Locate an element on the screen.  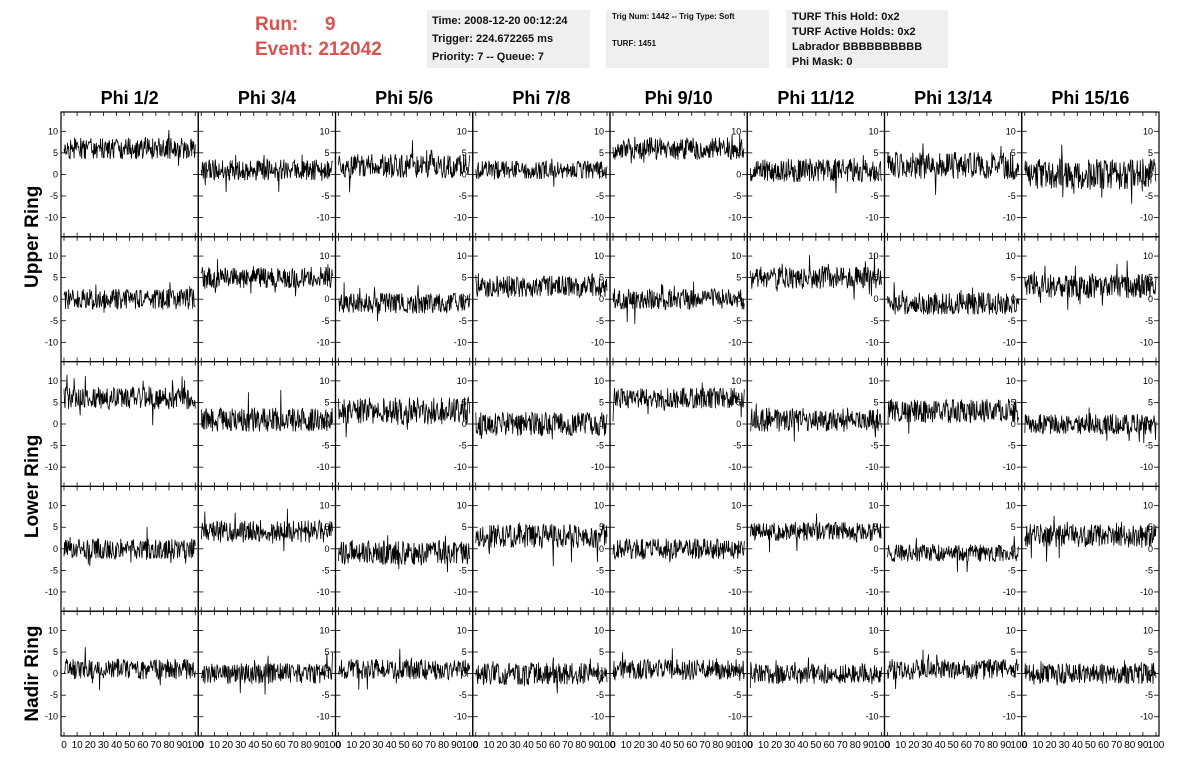
x-tick-label: 0 is located at coordinates (339, 745).